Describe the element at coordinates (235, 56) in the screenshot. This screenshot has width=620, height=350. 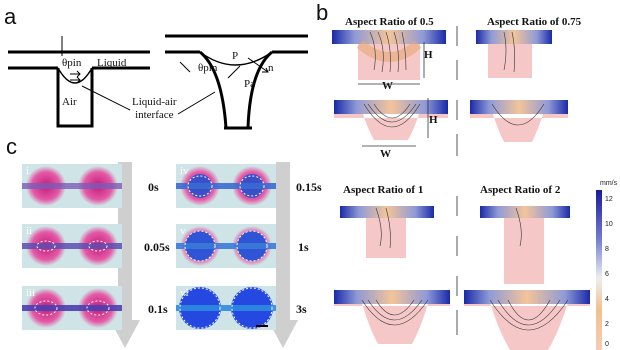
I see `pressure-p-label: P` at that location.